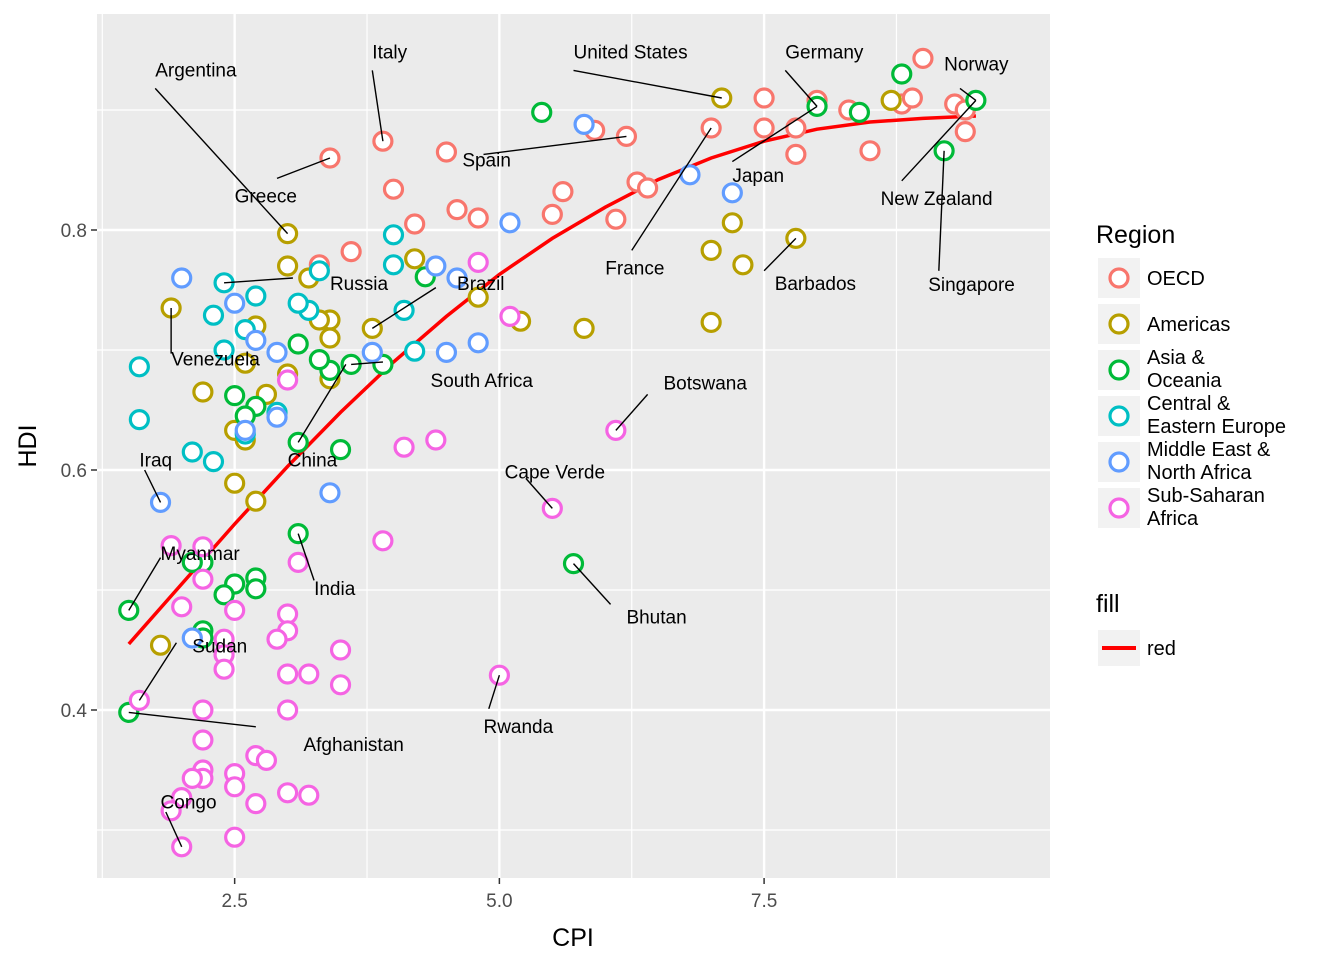 Image resolution: width=1344 pixels, height=960 pixels. What do you see at coordinates (758, 176) in the screenshot?
I see `annotation-label: Japan` at bounding box center [758, 176].